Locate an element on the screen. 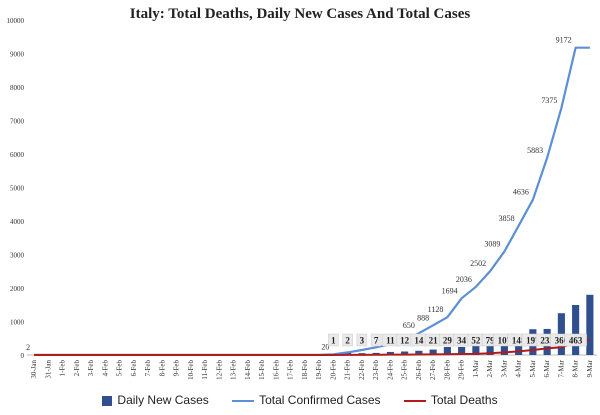 Image resolution: width=600 pixels, height=415 pixels. x-tick-label: 5-Feb is located at coordinates (120, 368).